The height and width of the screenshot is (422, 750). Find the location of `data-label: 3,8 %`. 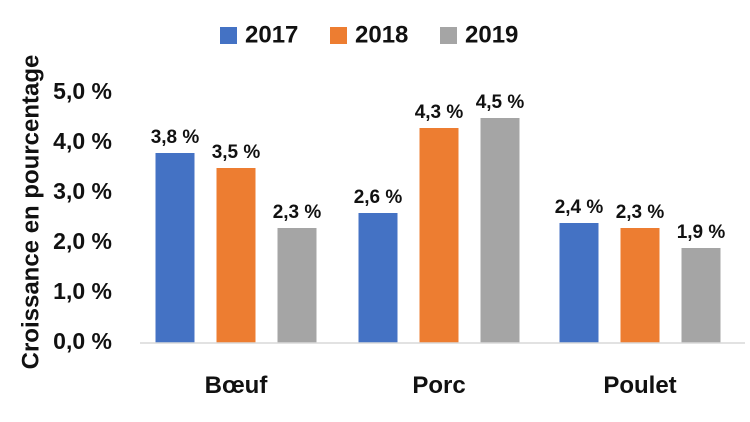

data-label: 3,8 % is located at coordinates (175, 137).